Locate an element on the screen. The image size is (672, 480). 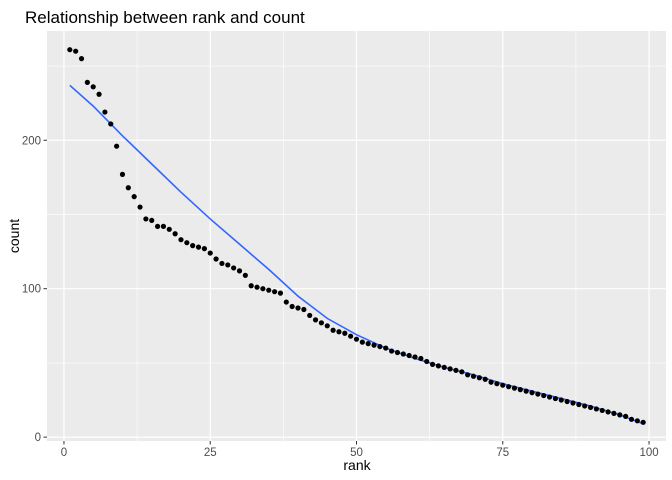
y-axis: 0 100 200 is located at coordinates (34, 289).